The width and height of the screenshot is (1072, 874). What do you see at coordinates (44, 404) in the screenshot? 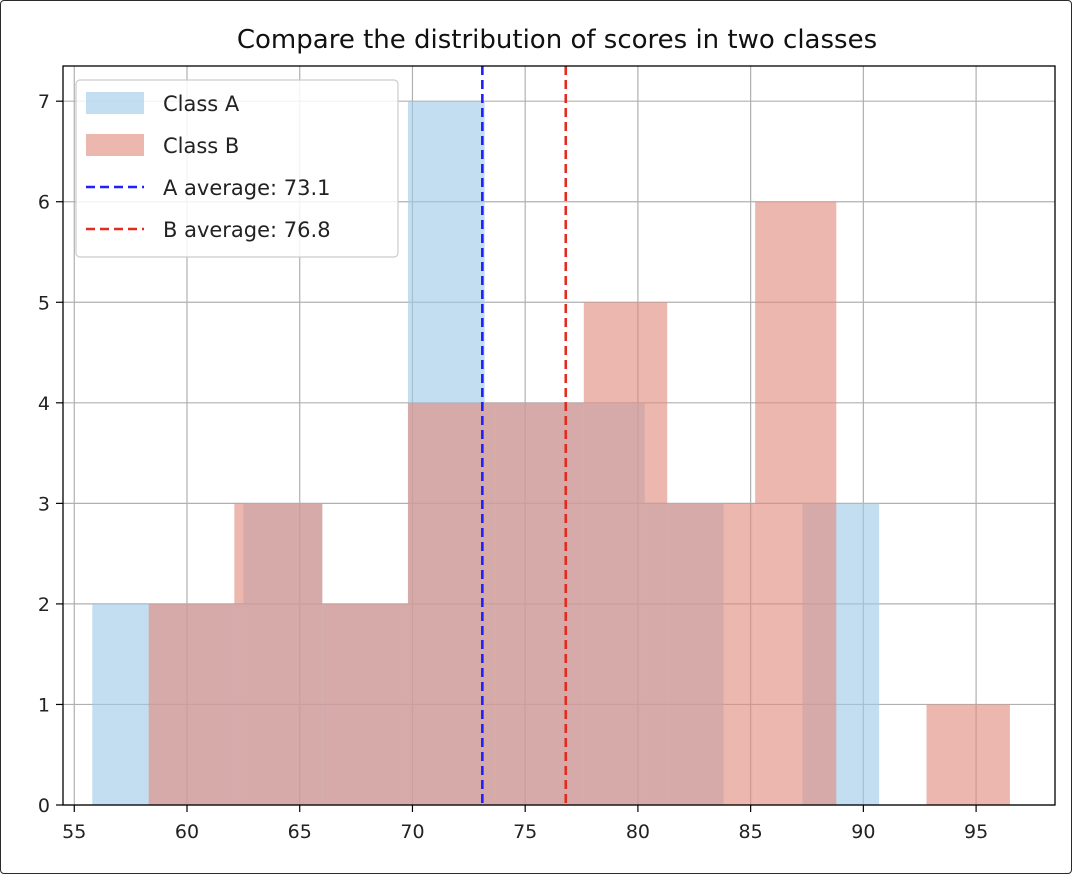
I see `y-tick-label: 4` at bounding box center [44, 404].